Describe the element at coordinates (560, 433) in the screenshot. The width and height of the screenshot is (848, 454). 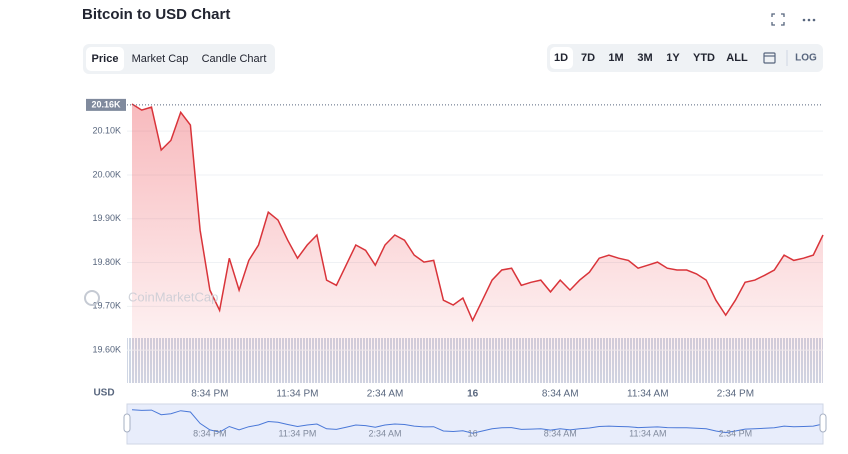
I see `navigator-tick-label: 8:34 AM` at that location.